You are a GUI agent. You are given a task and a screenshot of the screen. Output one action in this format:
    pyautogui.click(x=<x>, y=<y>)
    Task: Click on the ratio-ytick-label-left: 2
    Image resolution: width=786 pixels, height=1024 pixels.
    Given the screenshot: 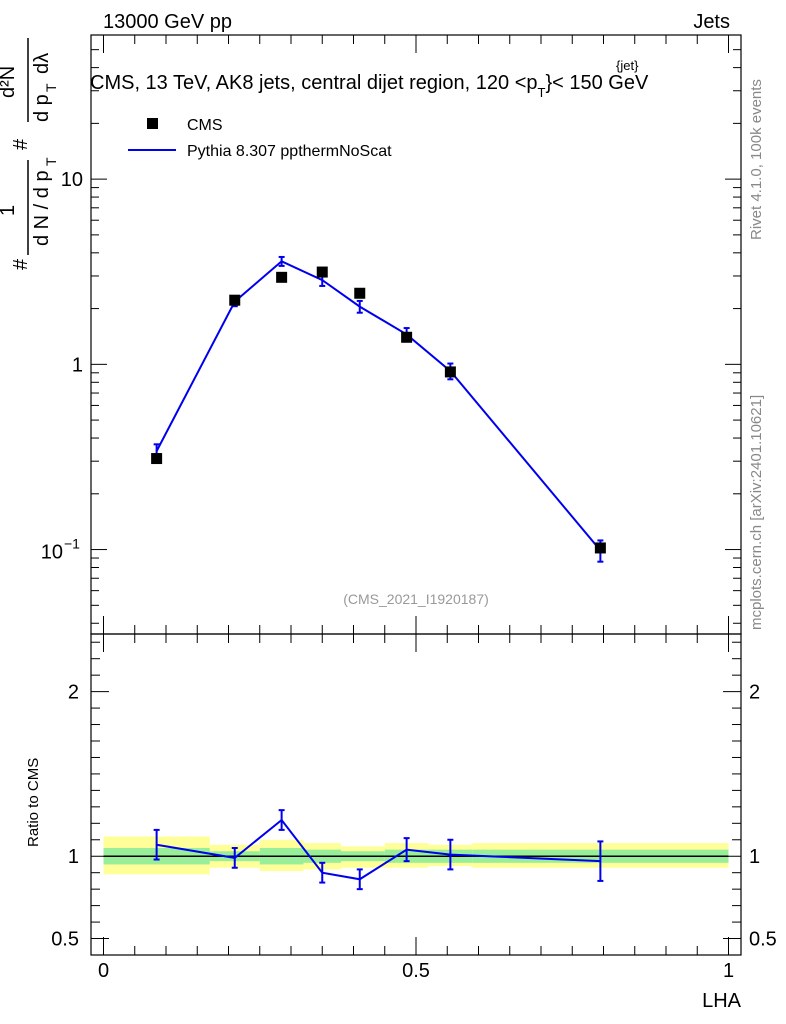 What is the action you would take?
    pyautogui.click(x=73, y=693)
    